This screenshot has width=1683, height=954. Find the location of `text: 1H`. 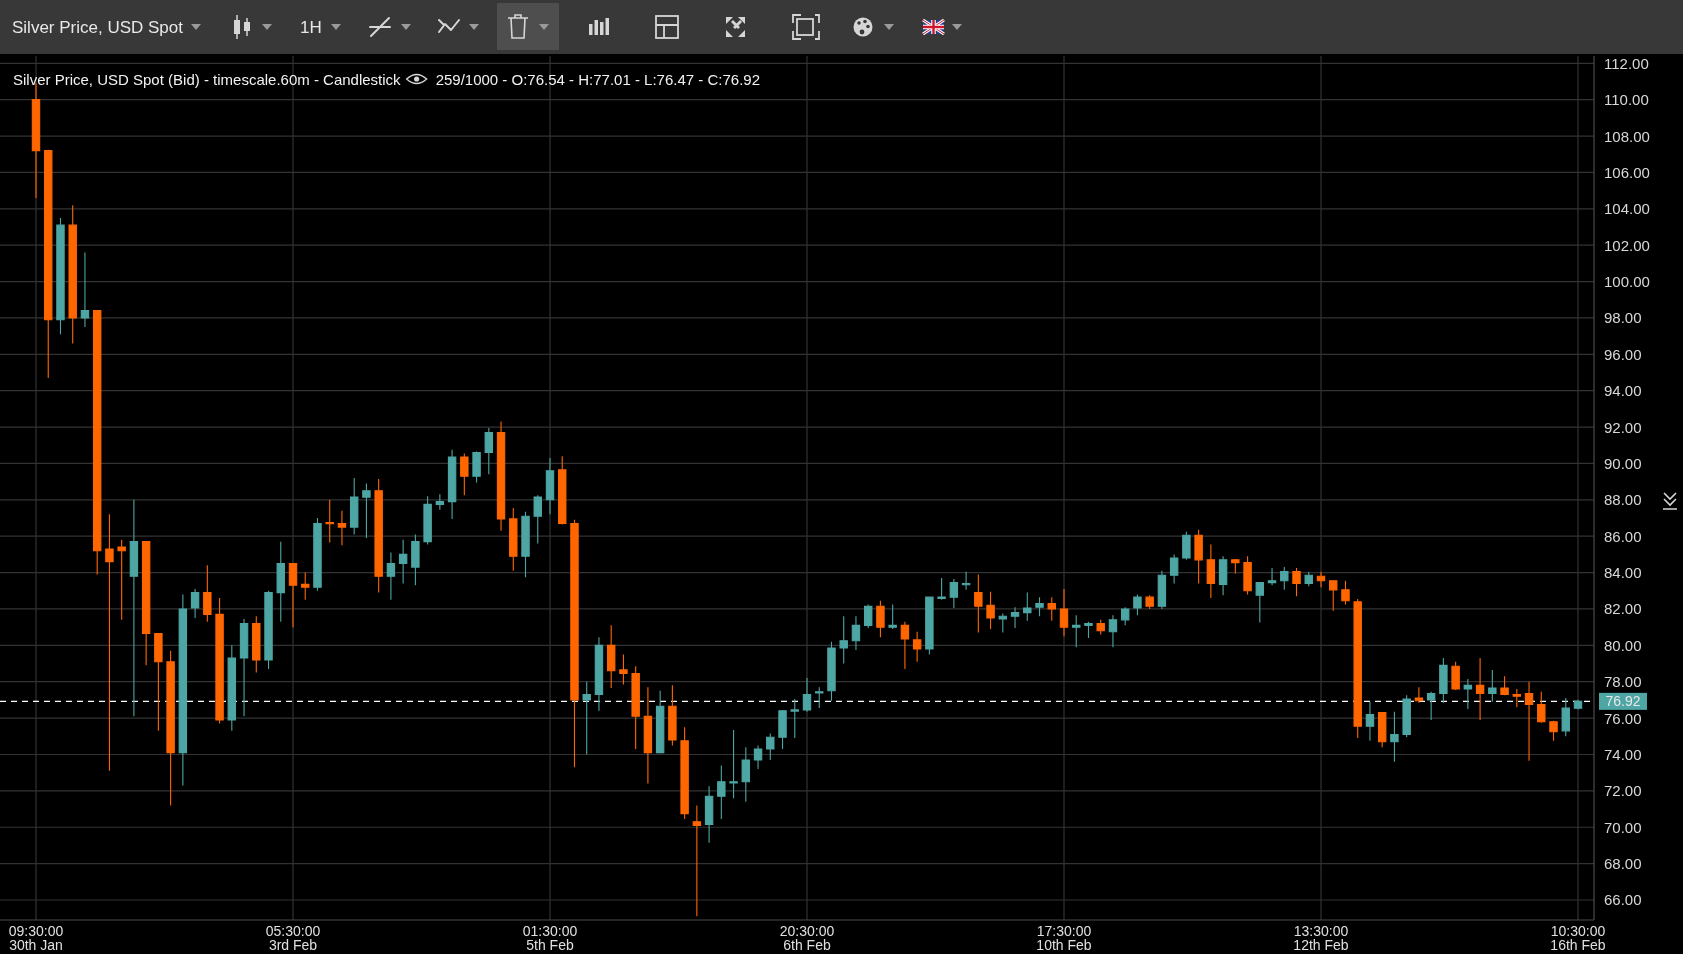

text: 1H is located at coordinates (311, 27).